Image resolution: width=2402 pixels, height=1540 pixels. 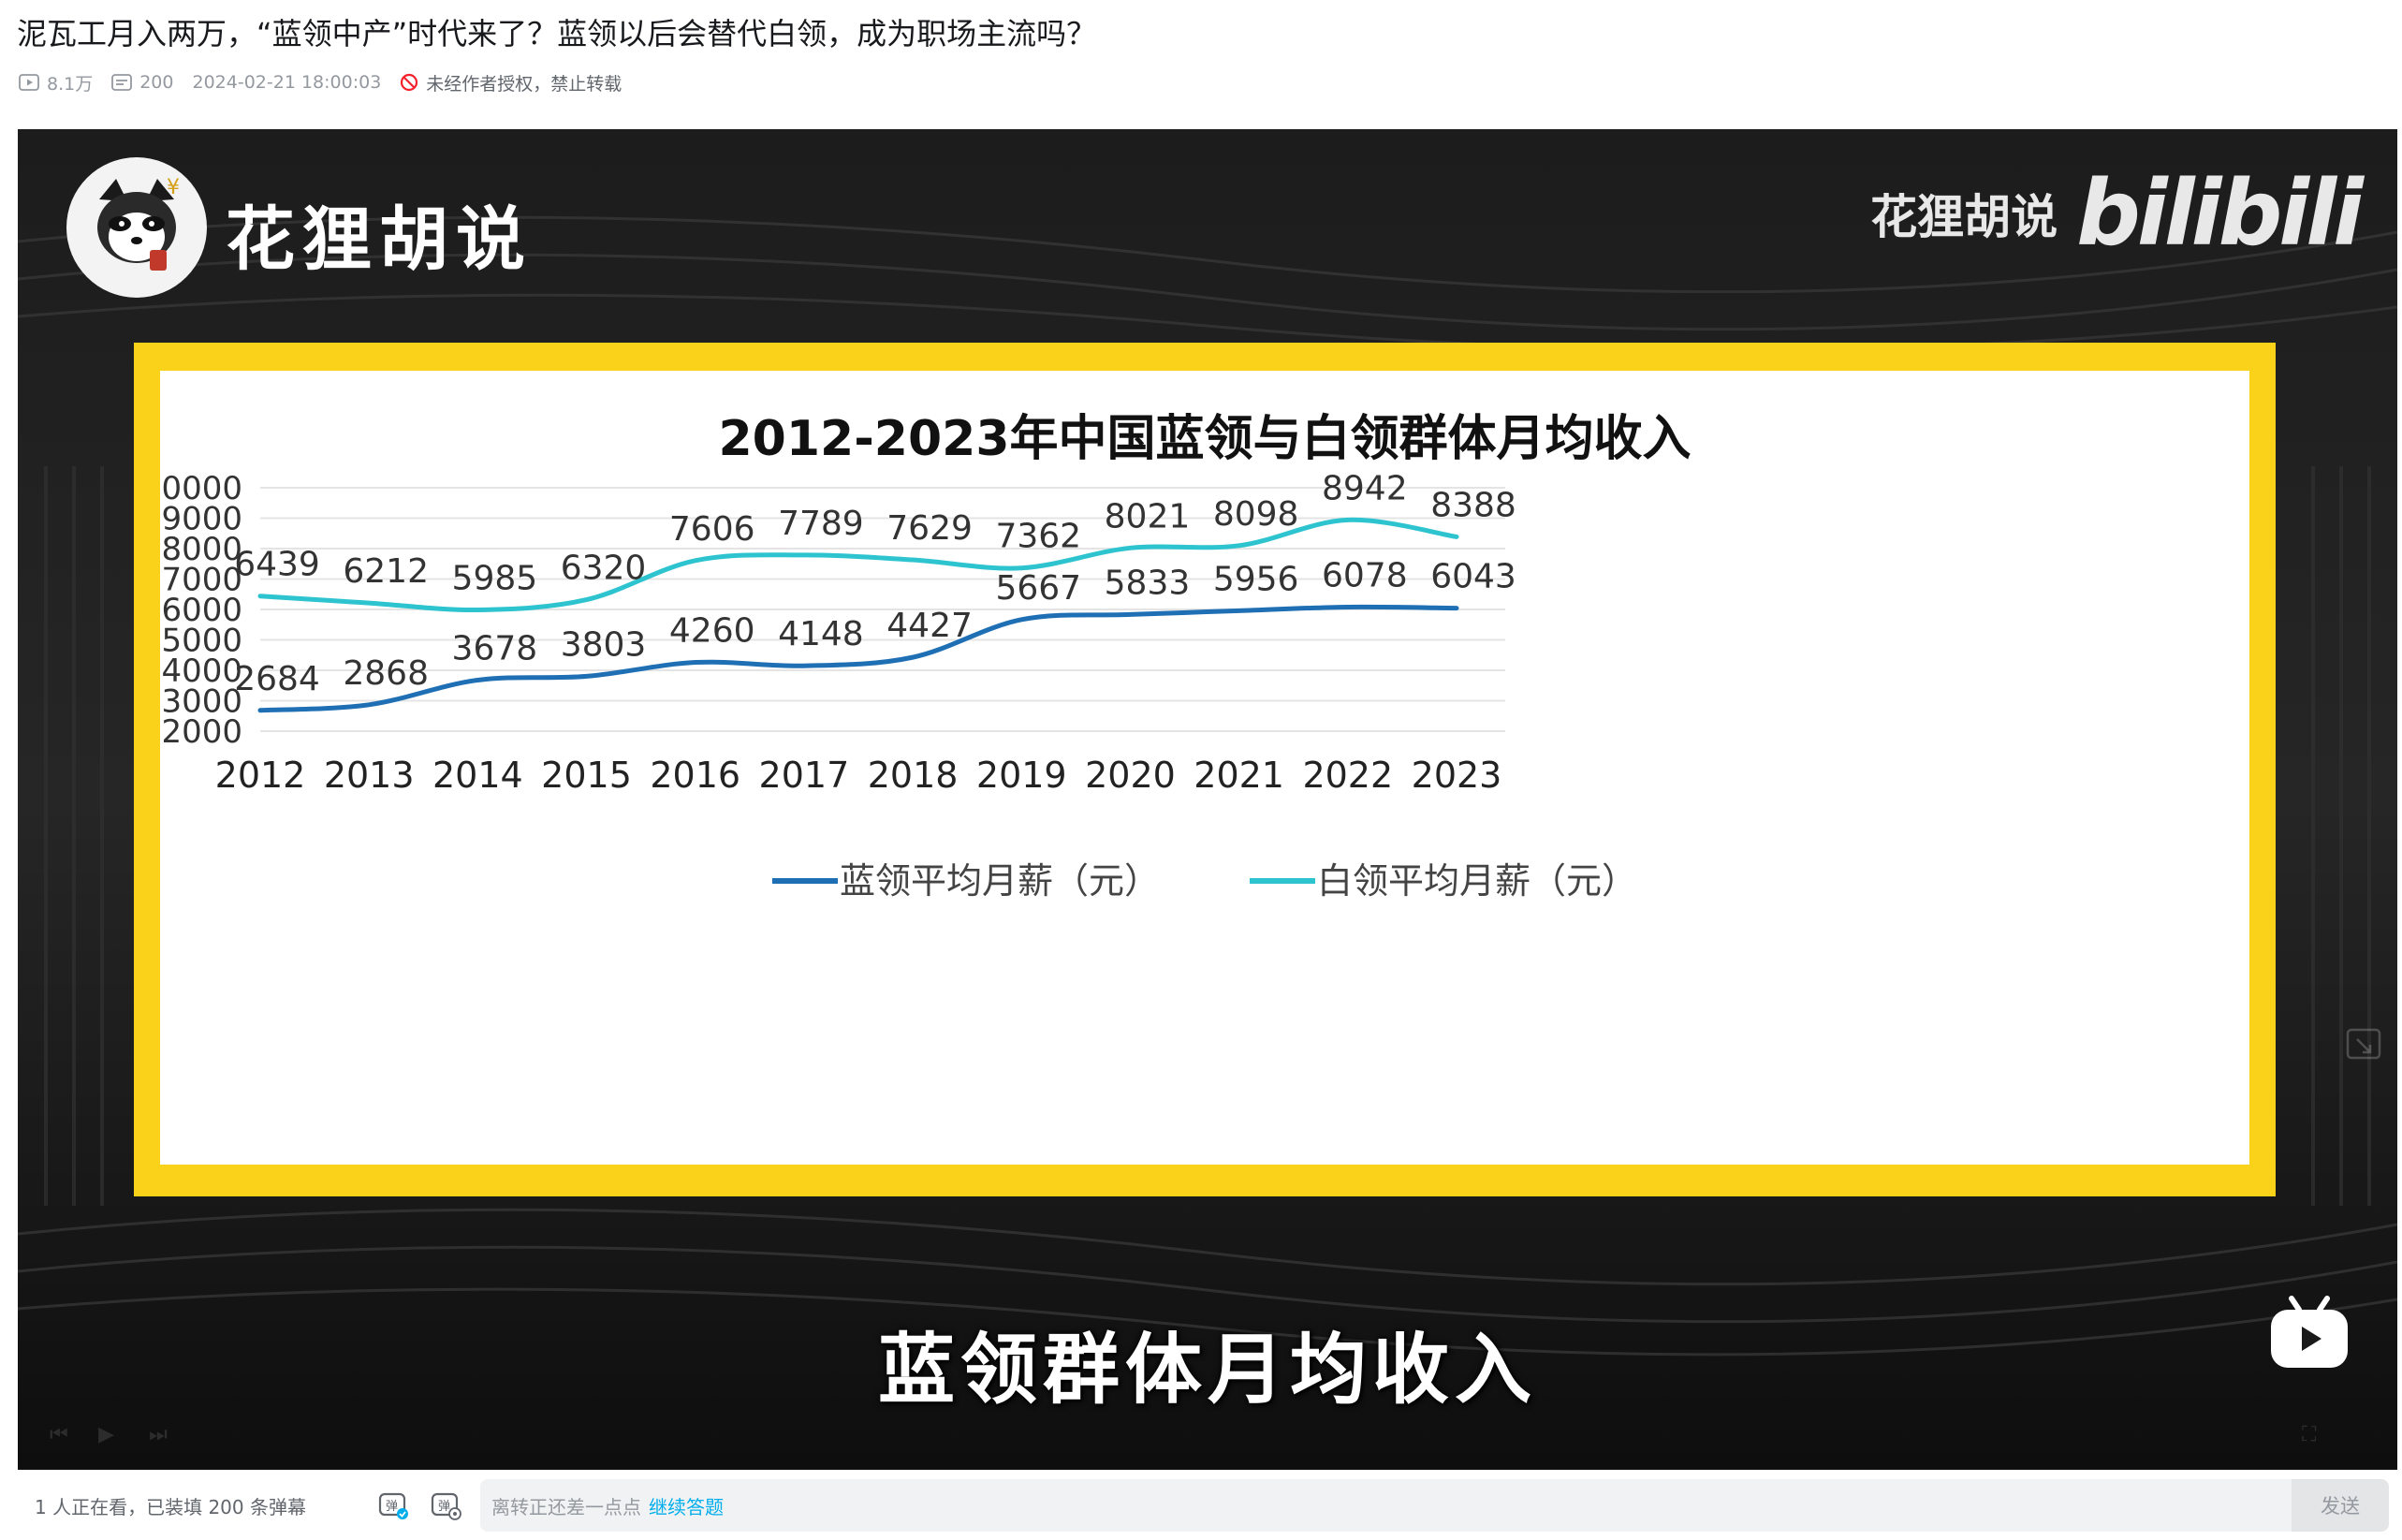 I want to click on data-label: 4260, so click(x=712, y=631).